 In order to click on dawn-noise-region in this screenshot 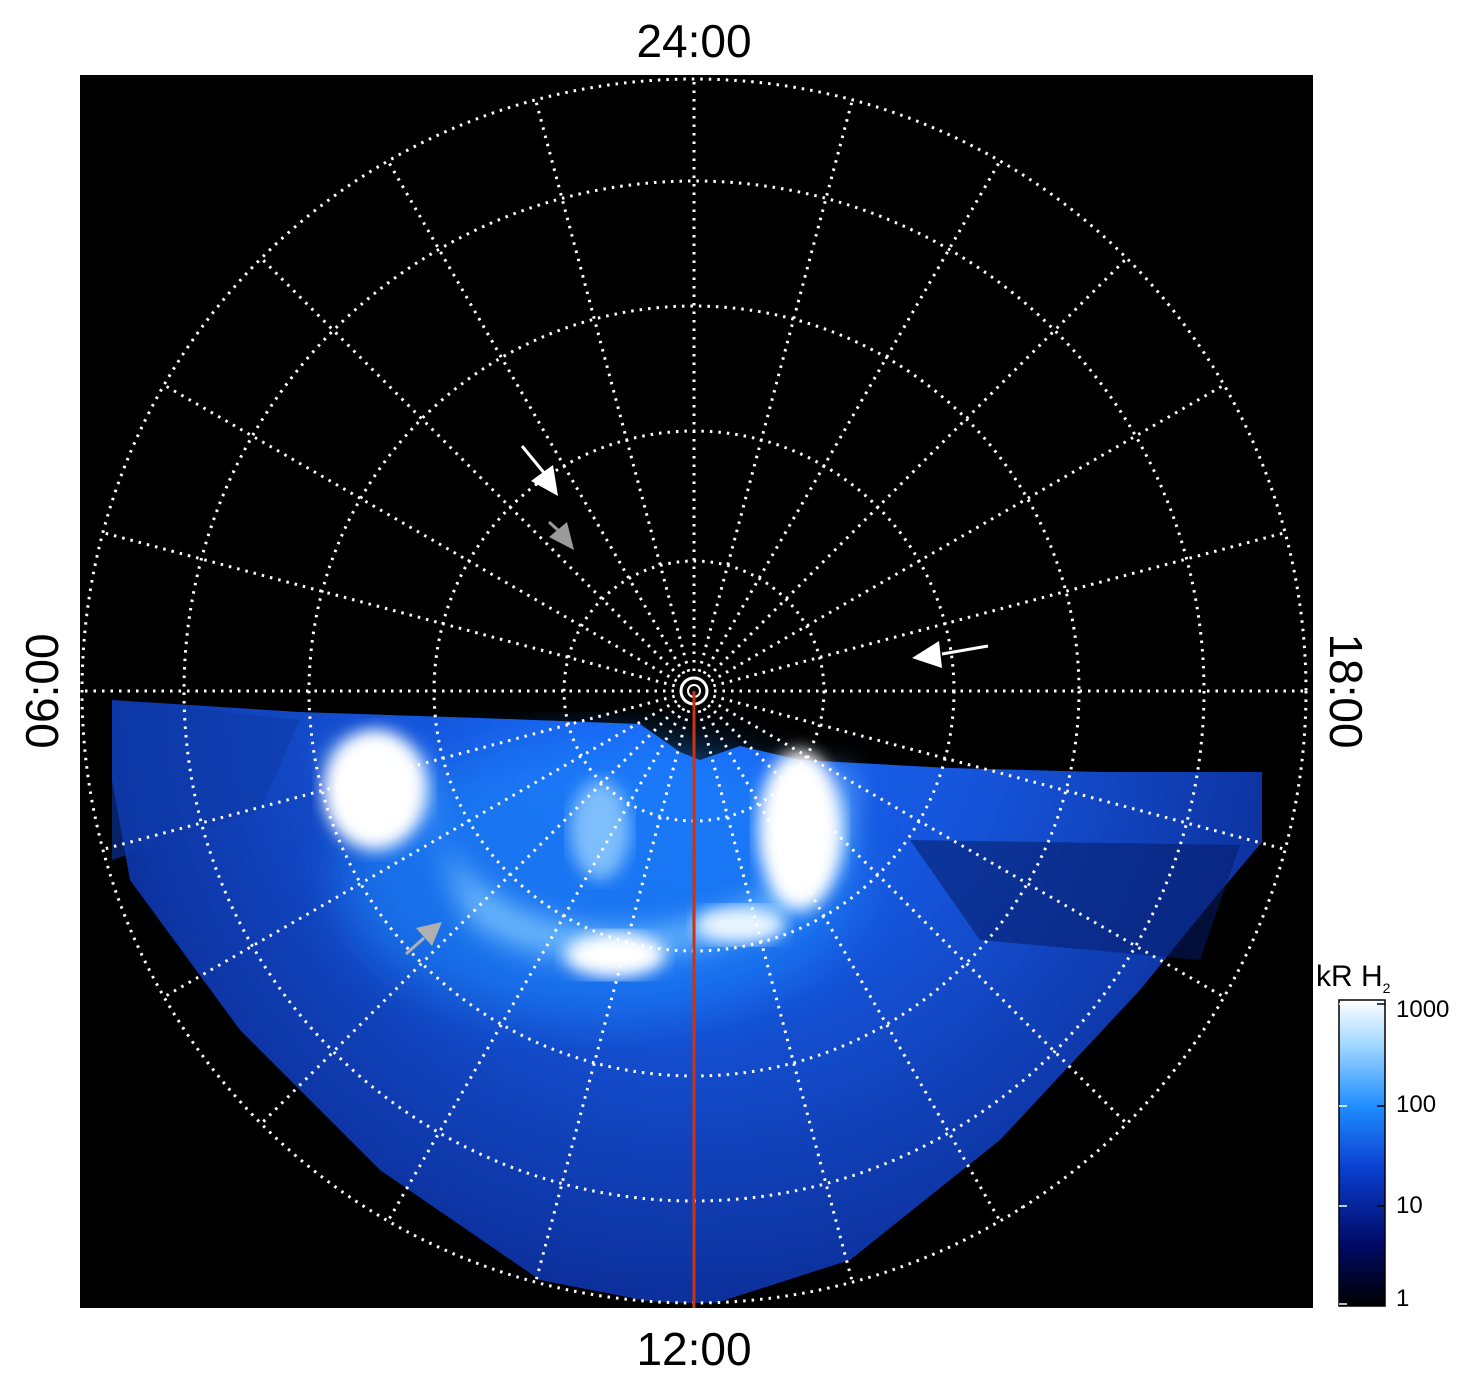, I will do `click(206, 780)`.